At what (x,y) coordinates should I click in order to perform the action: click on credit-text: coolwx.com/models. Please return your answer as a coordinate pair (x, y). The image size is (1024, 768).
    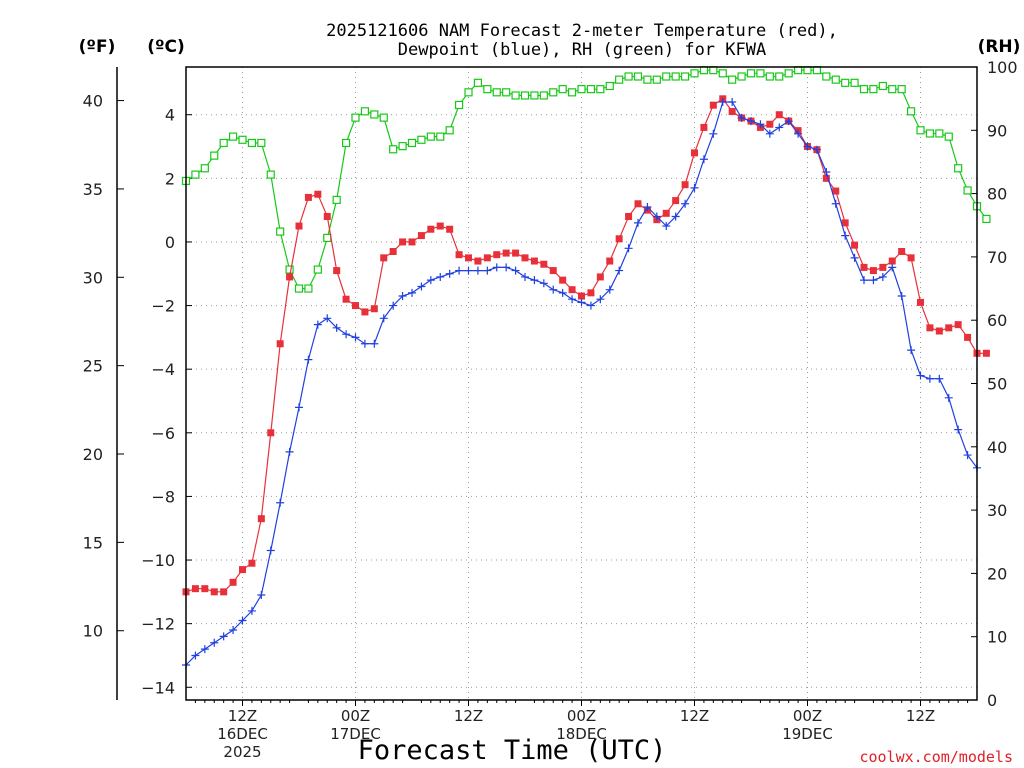
    Looking at the image, I should click on (936, 757).